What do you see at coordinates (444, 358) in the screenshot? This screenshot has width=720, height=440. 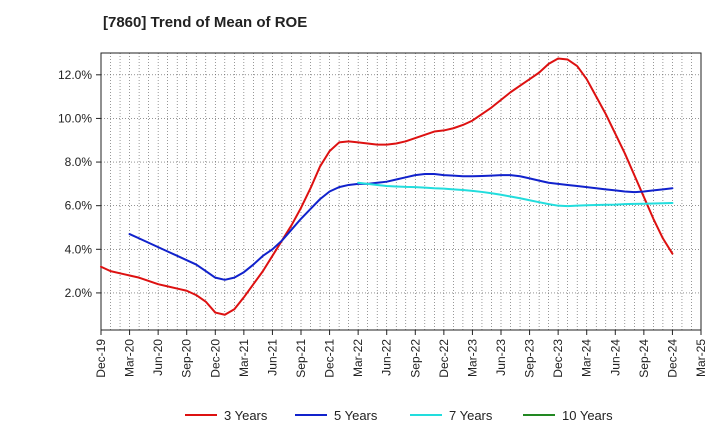 I see `x-tick-label: Dec-22` at bounding box center [444, 358].